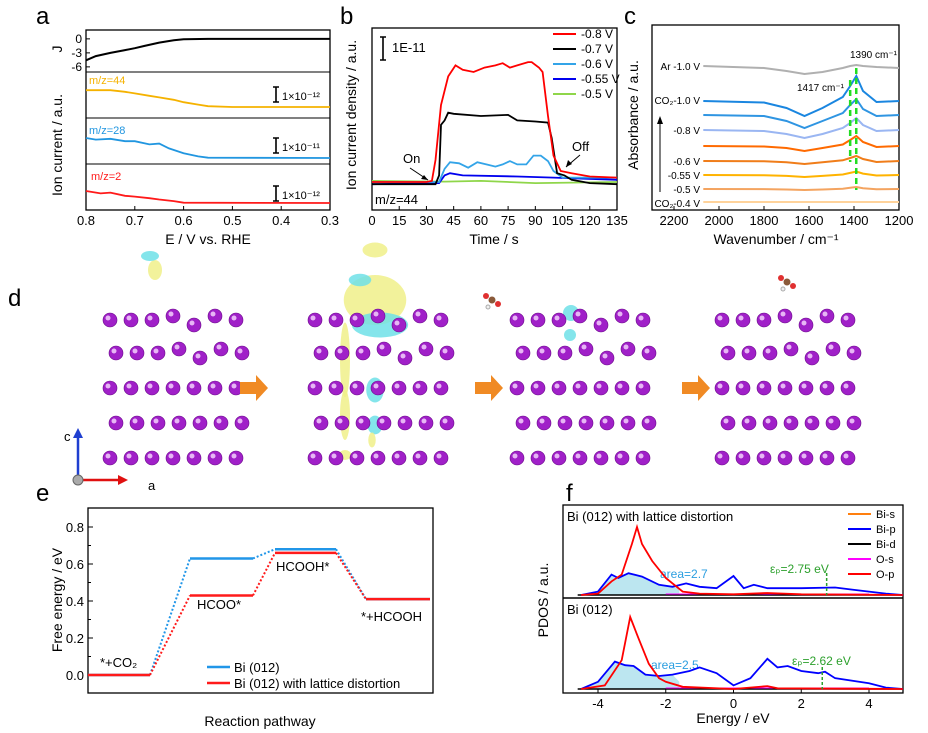  Describe the element at coordinates (675, 665) in the screenshot. I see `panel-f-bottom-area: area=2.5` at that location.